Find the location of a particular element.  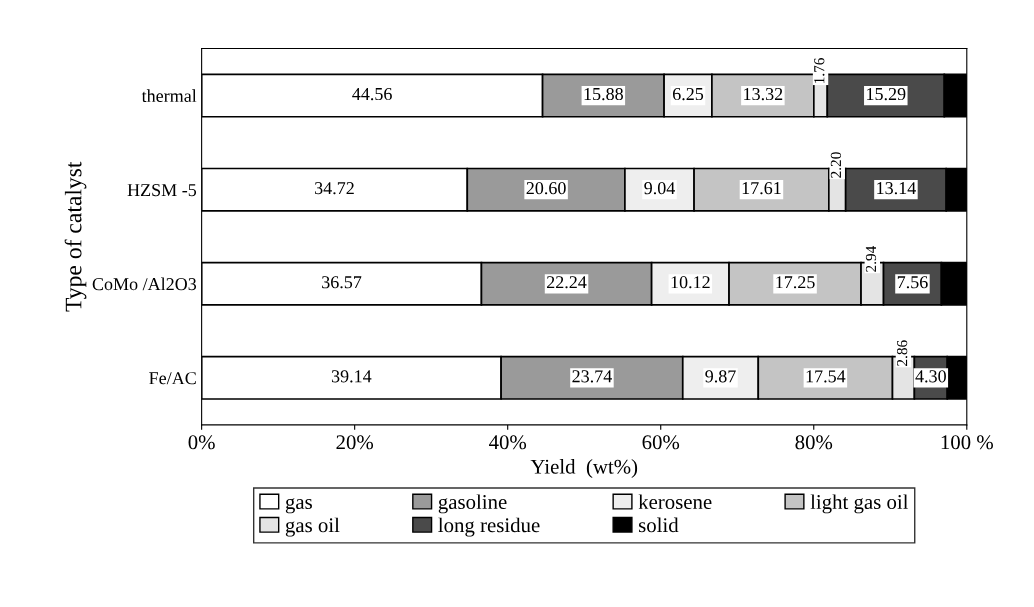

data-label: 10.12 is located at coordinates (690, 282).